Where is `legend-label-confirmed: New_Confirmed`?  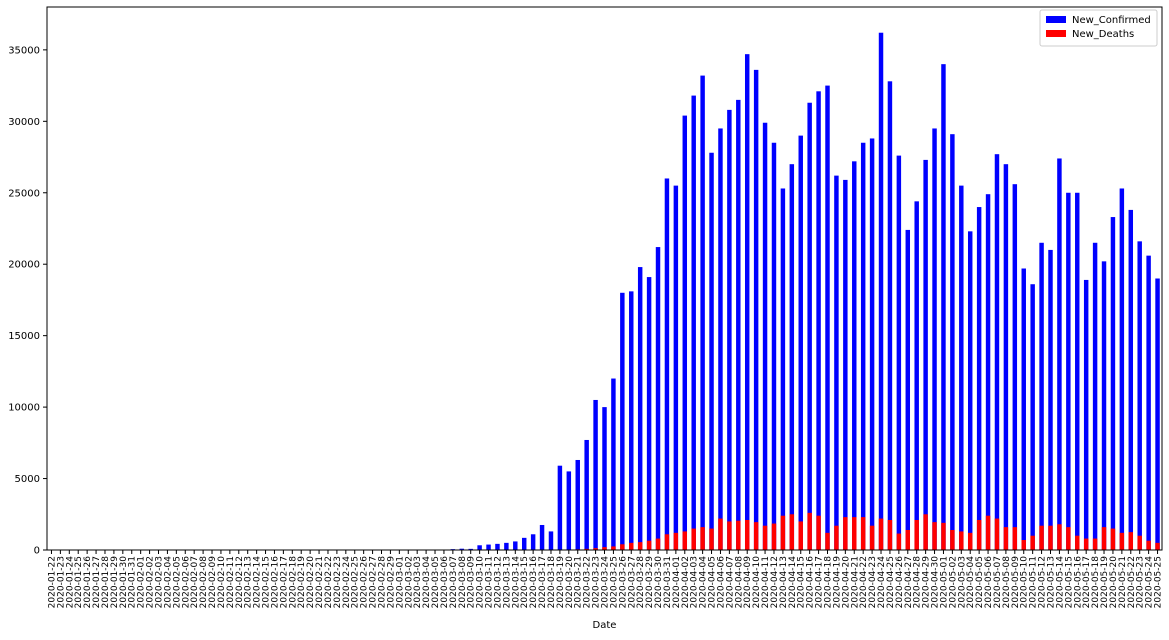 legend-label-confirmed: New_Confirmed is located at coordinates (1111, 20).